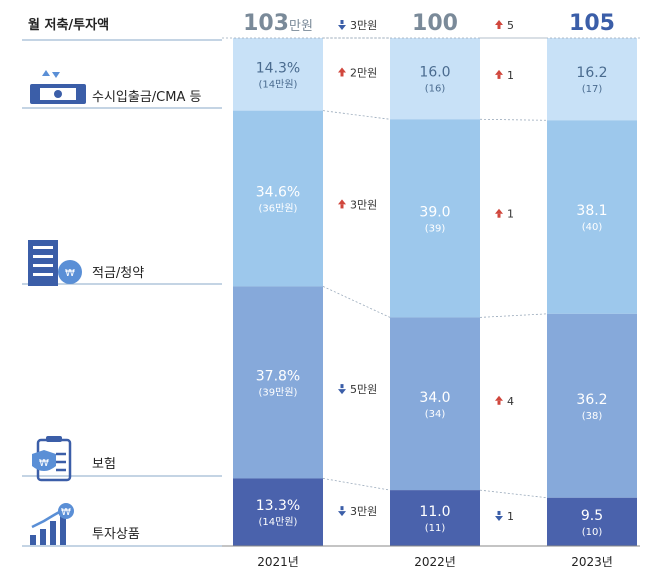  What do you see at coordinates (592, 562) in the screenshot?
I see `x-tick-label: 2023년` at bounding box center [592, 562].